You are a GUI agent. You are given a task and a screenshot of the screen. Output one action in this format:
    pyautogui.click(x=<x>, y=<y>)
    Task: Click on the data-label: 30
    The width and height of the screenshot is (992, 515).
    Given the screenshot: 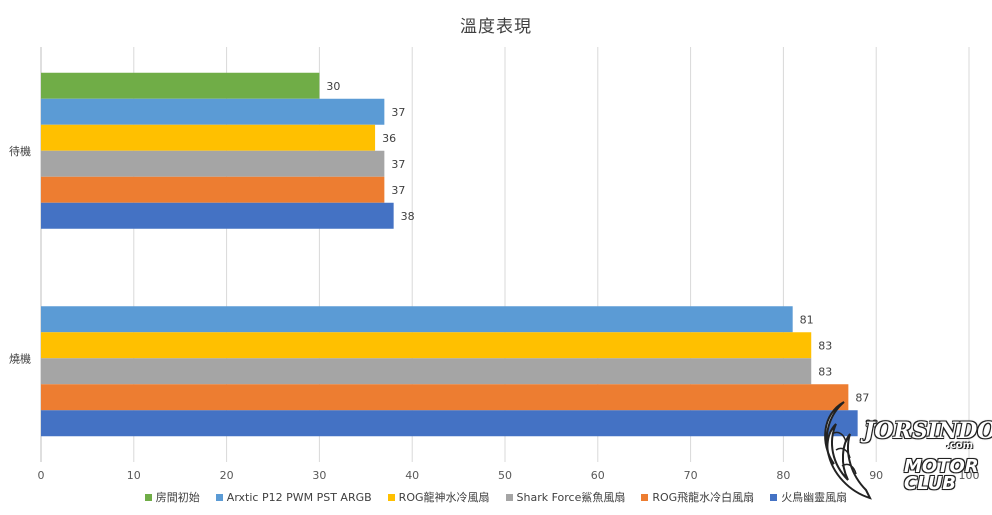 What is the action you would take?
    pyautogui.click(x=333, y=86)
    